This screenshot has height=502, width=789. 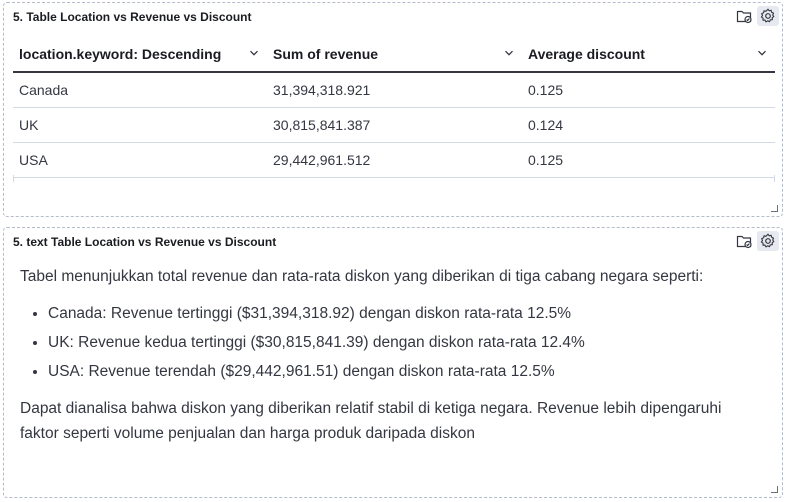 I want to click on column-header-location: location.keyword: Descending, so click(x=140, y=54).